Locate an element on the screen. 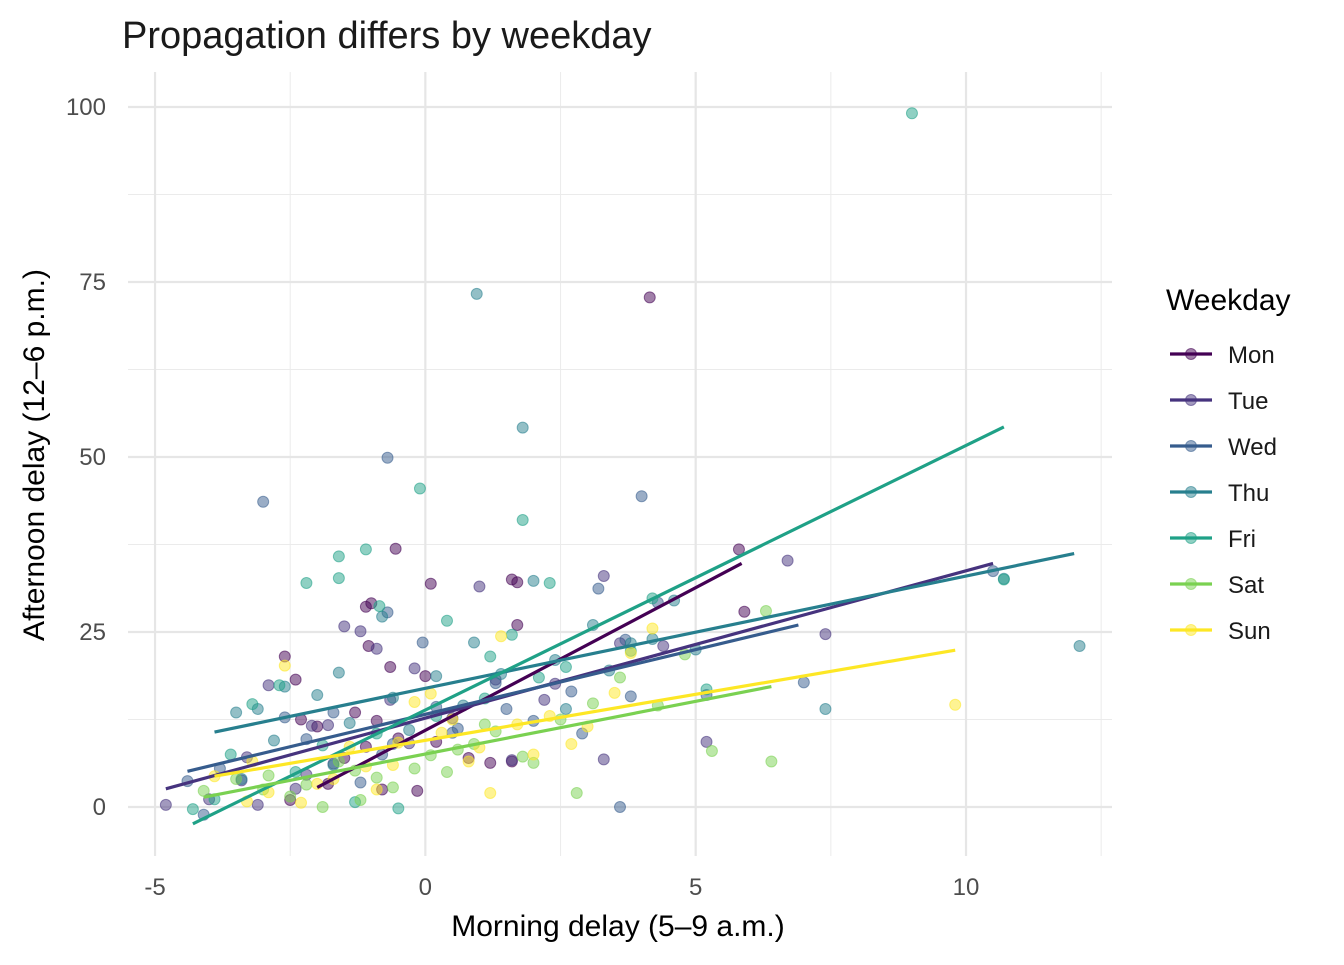 The width and height of the screenshot is (1344, 965). fit-line-thu is located at coordinates (644, 643).